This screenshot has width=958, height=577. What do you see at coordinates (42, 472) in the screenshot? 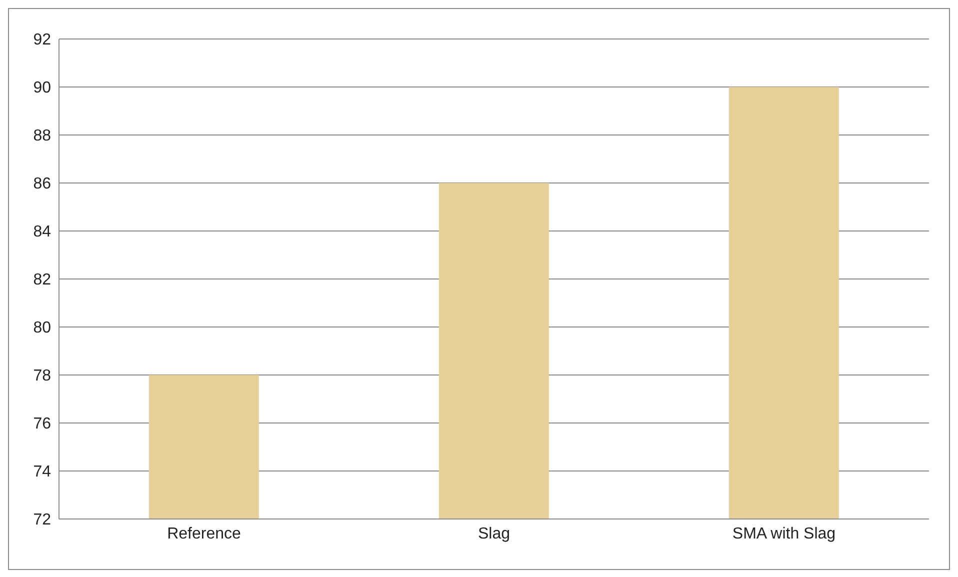
I see `y-tick-label: 74` at bounding box center [42, 472].